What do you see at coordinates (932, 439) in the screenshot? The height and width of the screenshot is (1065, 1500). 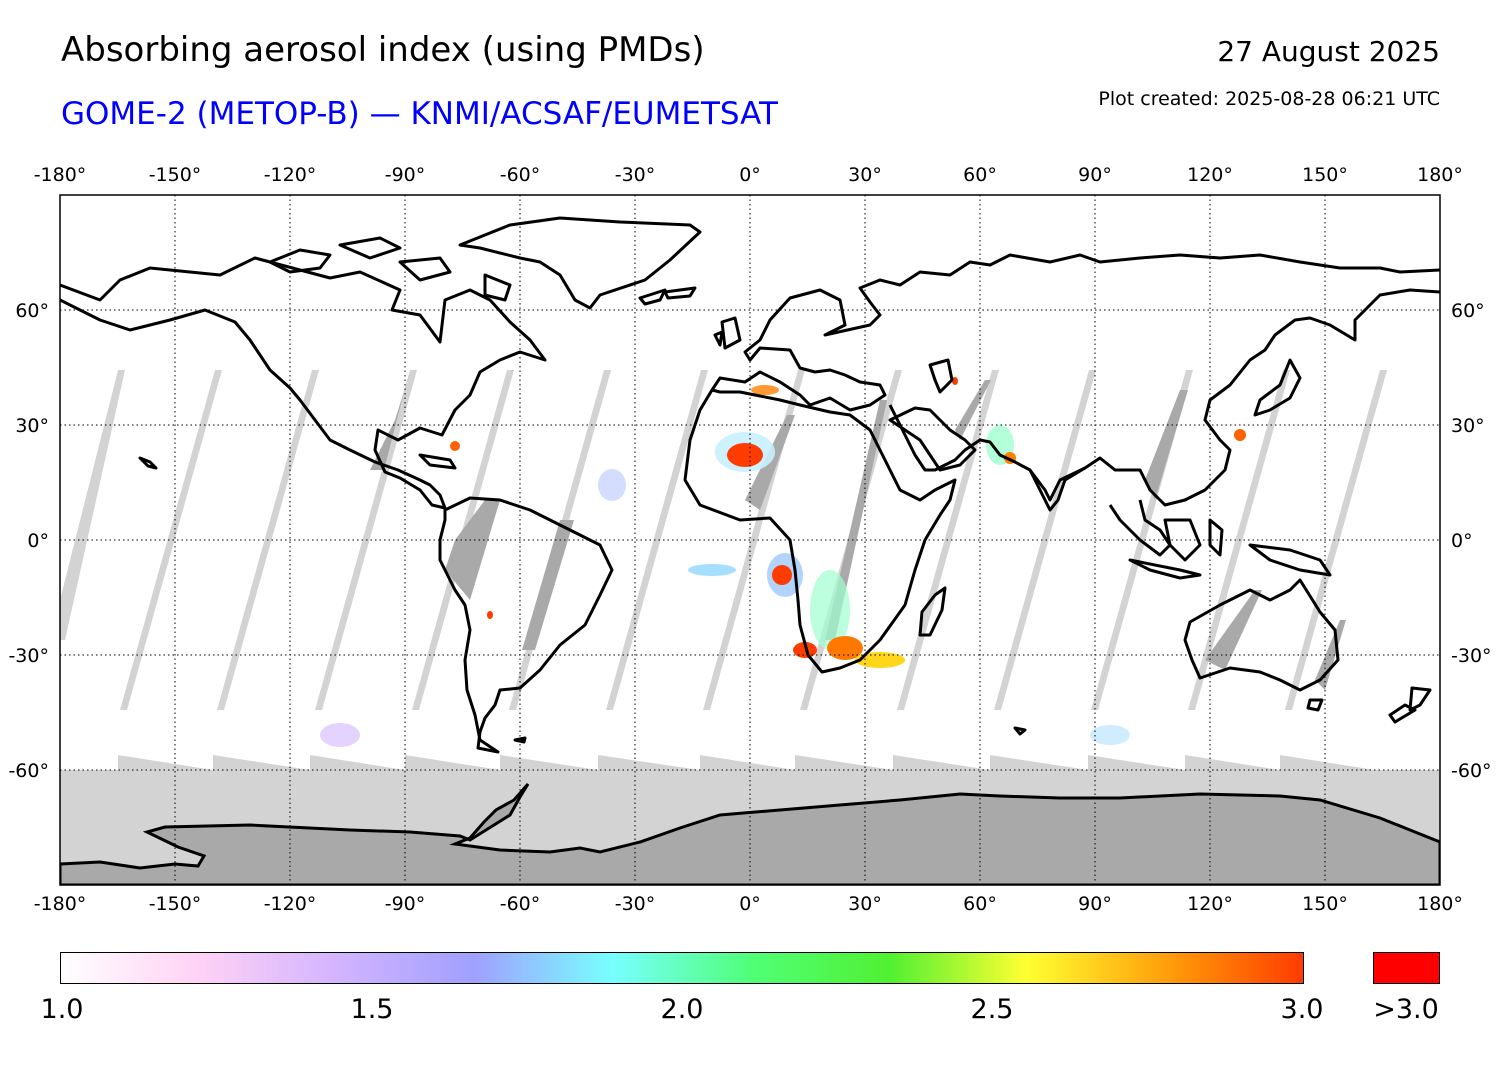 I see `coast-arabia` at bounding box center [932, 439].